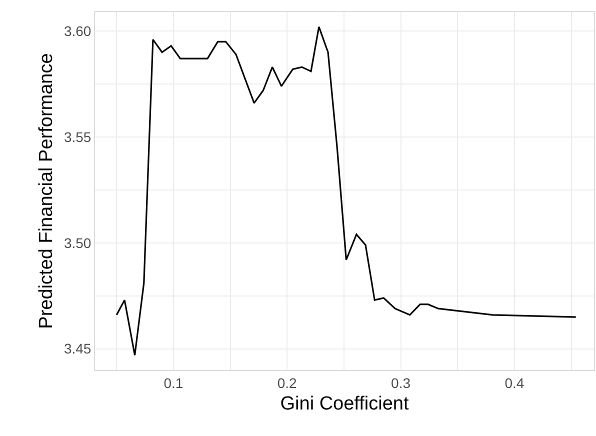 This screenshot has width=596, height=436. Describe the element at coordinates (78, 242) in the screenshot. I see `y-tick-label: 3.50` at that location.